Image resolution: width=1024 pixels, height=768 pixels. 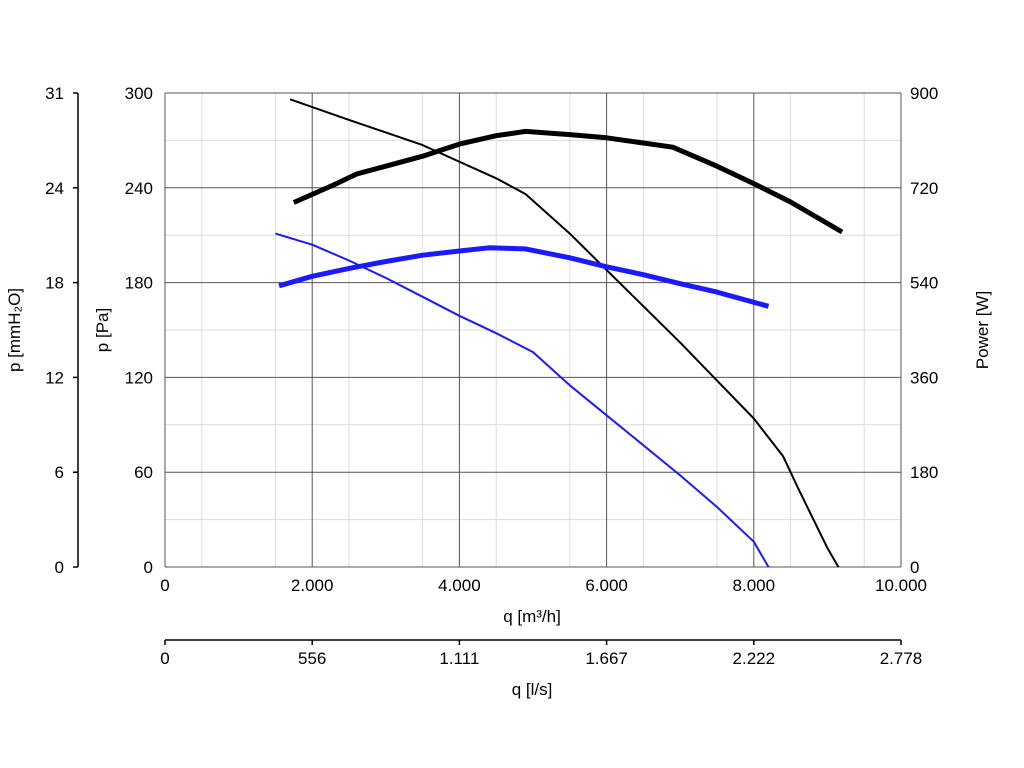 I want to click on y-axis-outer-tick-label: 12, so click(x=54, y=377).